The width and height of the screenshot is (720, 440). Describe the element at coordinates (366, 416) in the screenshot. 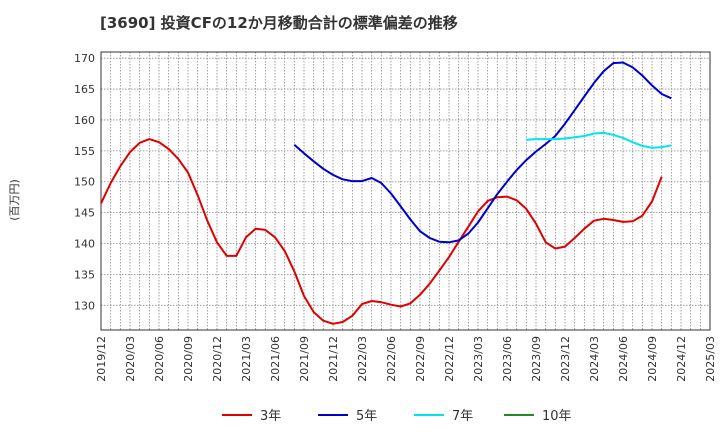

I see `legend-label: 5年` at that location.